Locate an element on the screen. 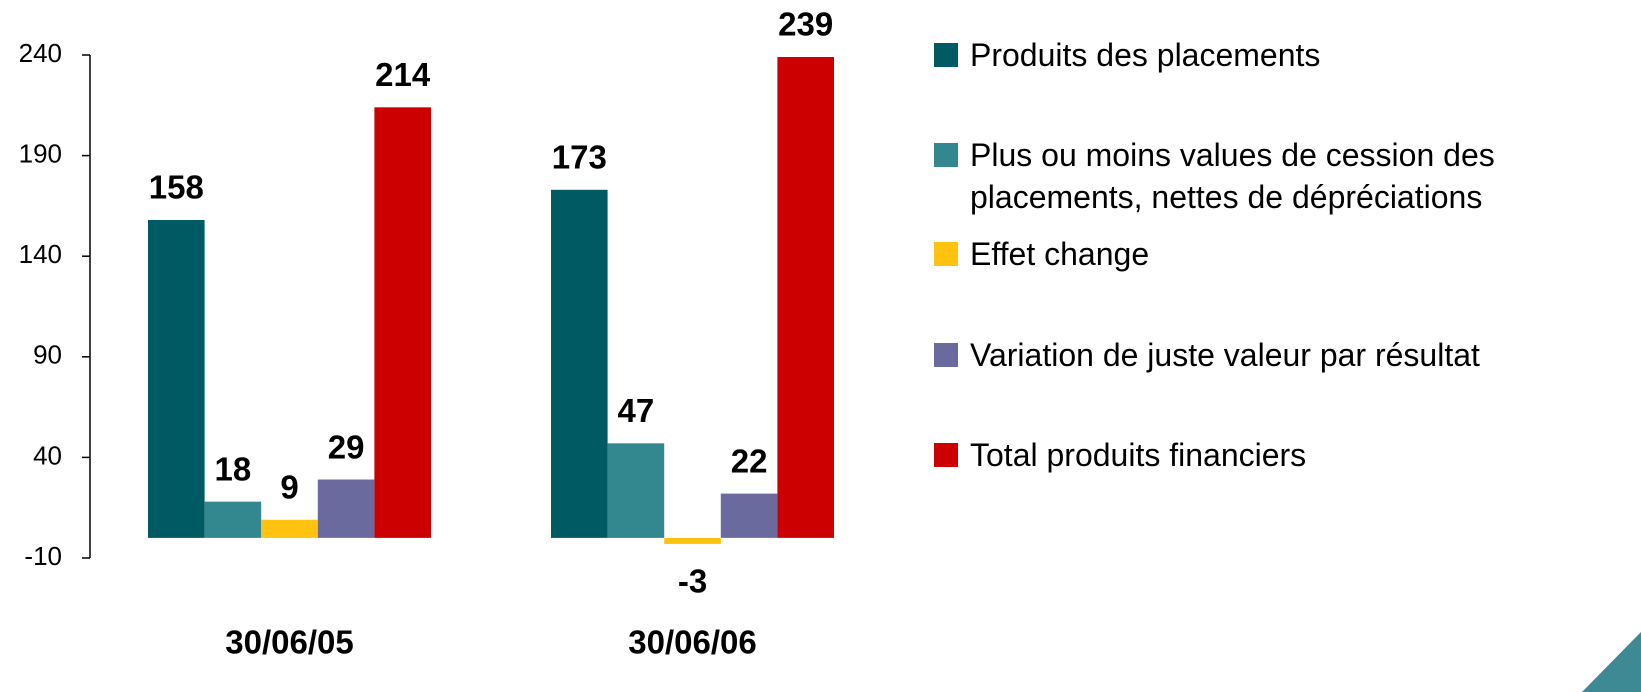 This screenshot has width=1641, height=692. data-label: 22 is located at coordinates (749, 460).